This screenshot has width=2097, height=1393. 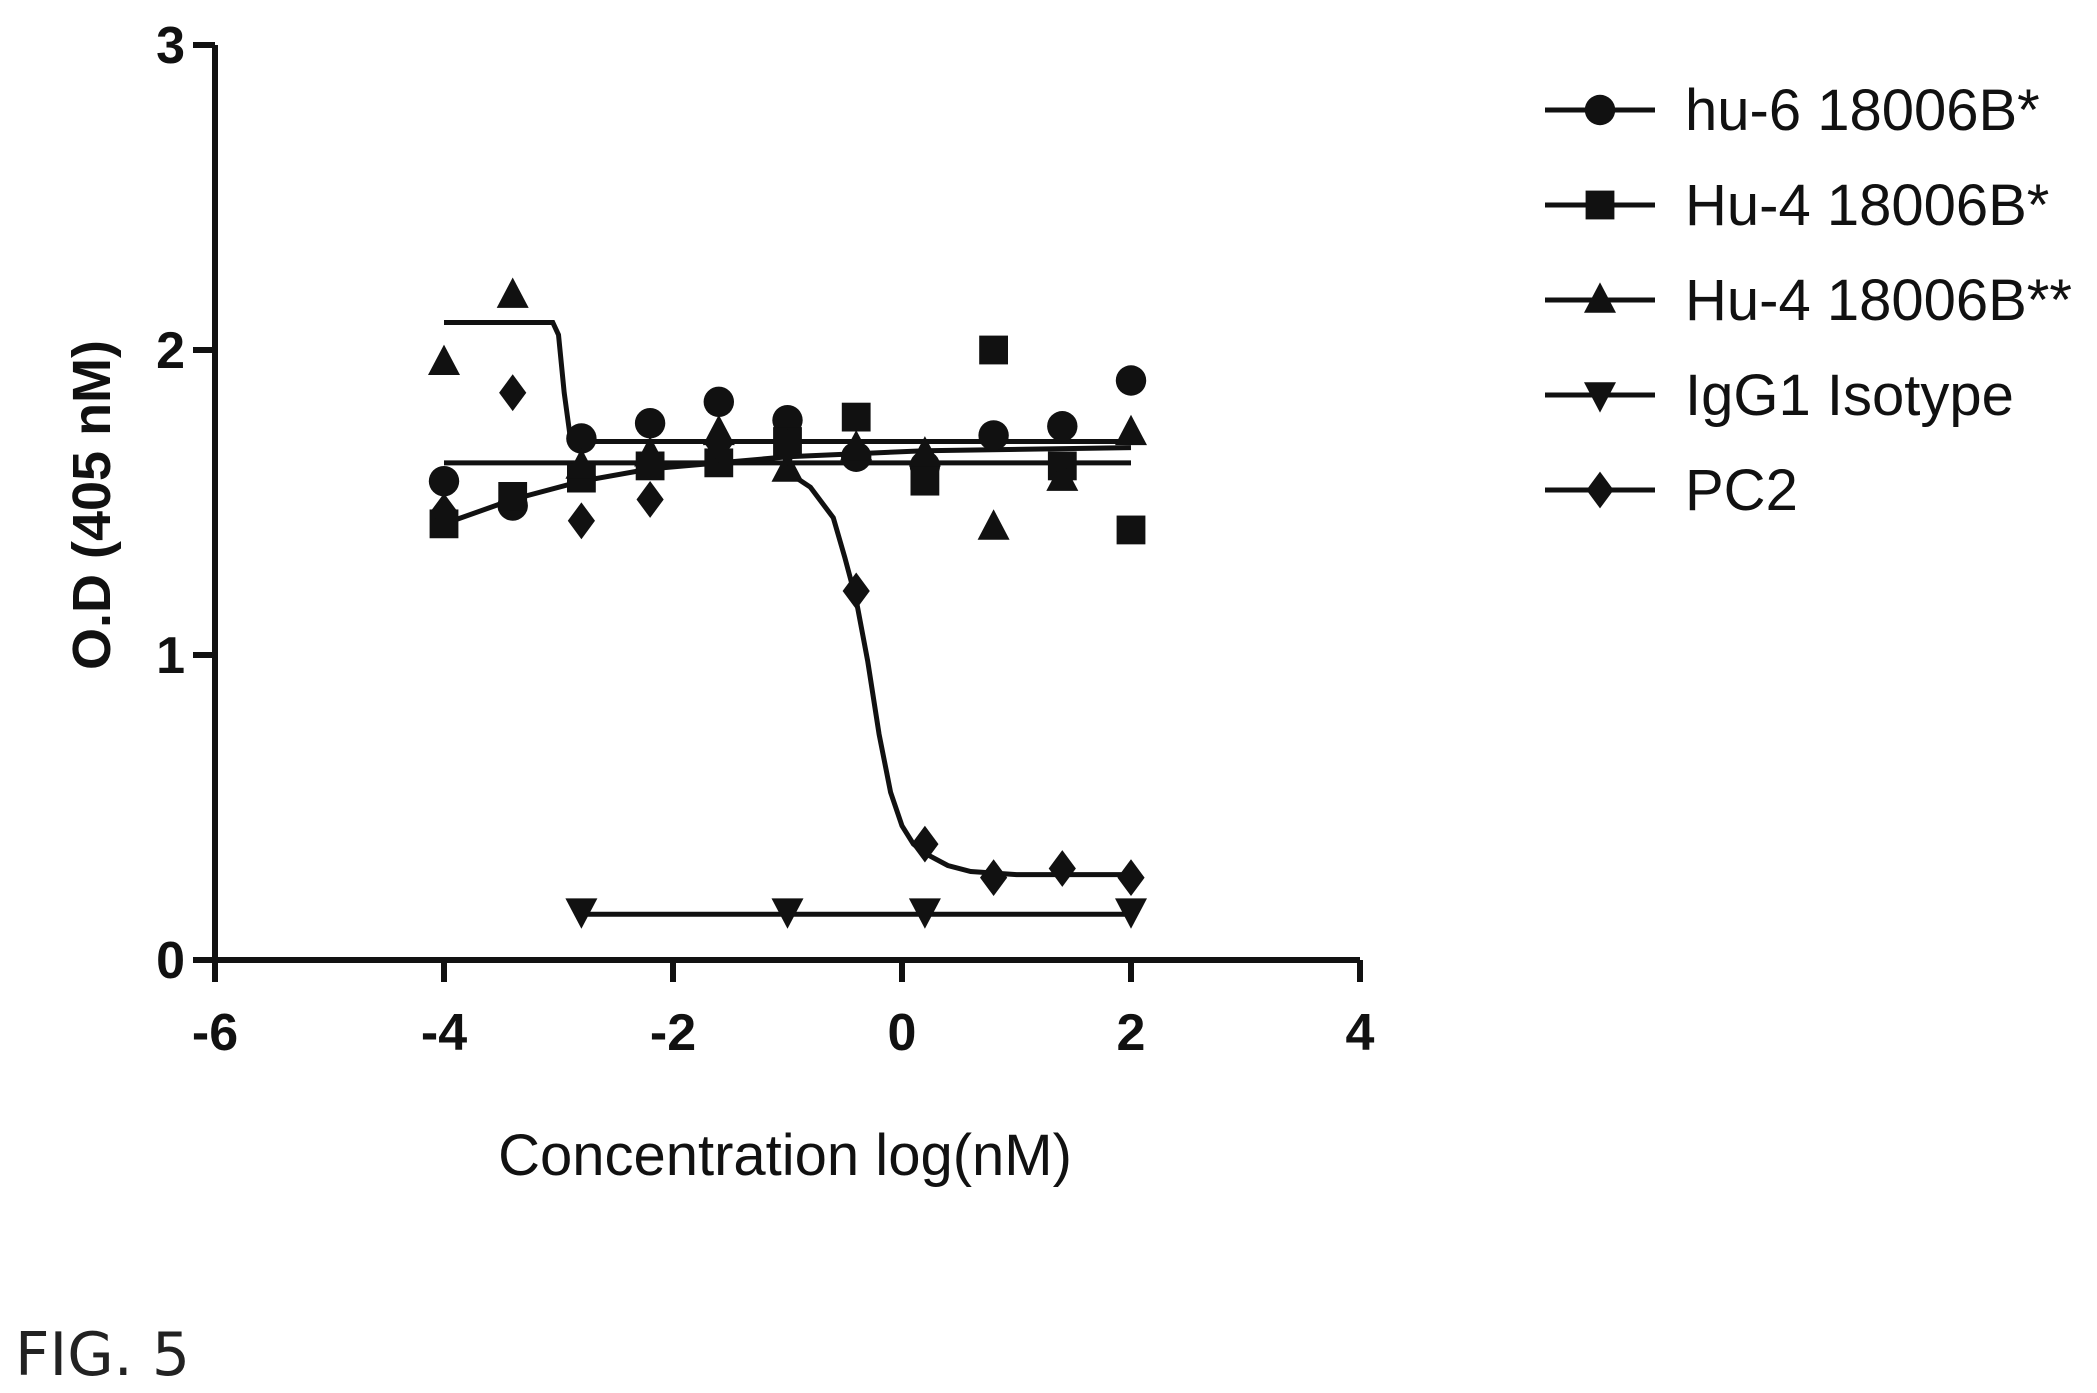 What do you see at coordinates (1867, 205) in the screenshot?
I see `legend-label-hu-4-18006b: Hu-4 18006B*` at bounding box center [1867, 205].